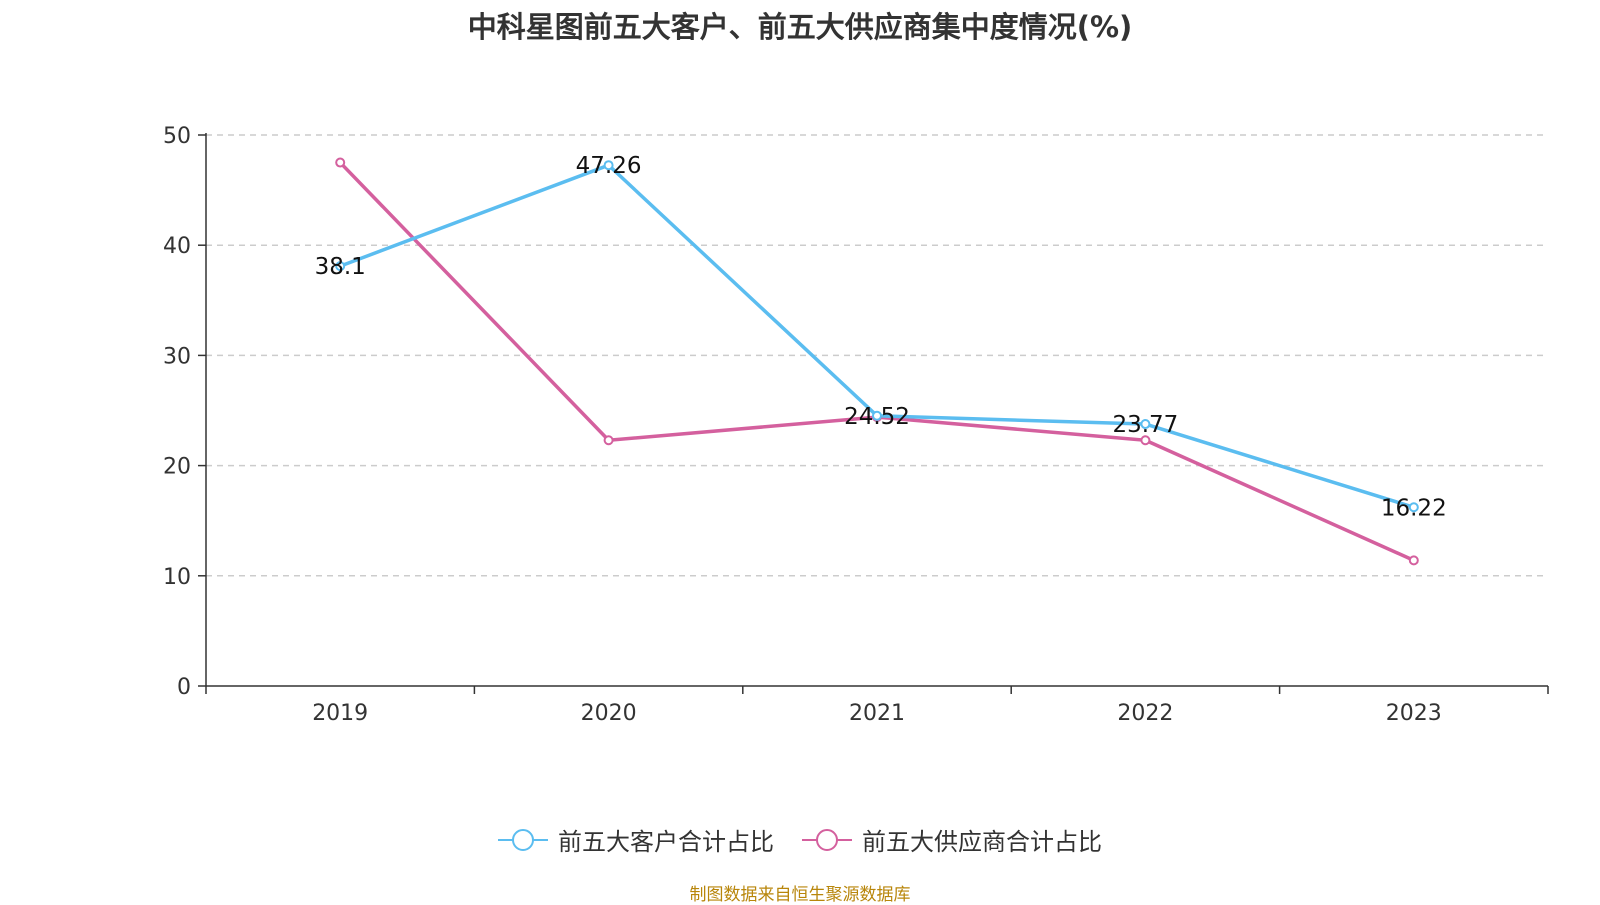  Describe the element at coordinates (1145, 713) in the screenshot. I see `x-tick-label: 2022` at that location.